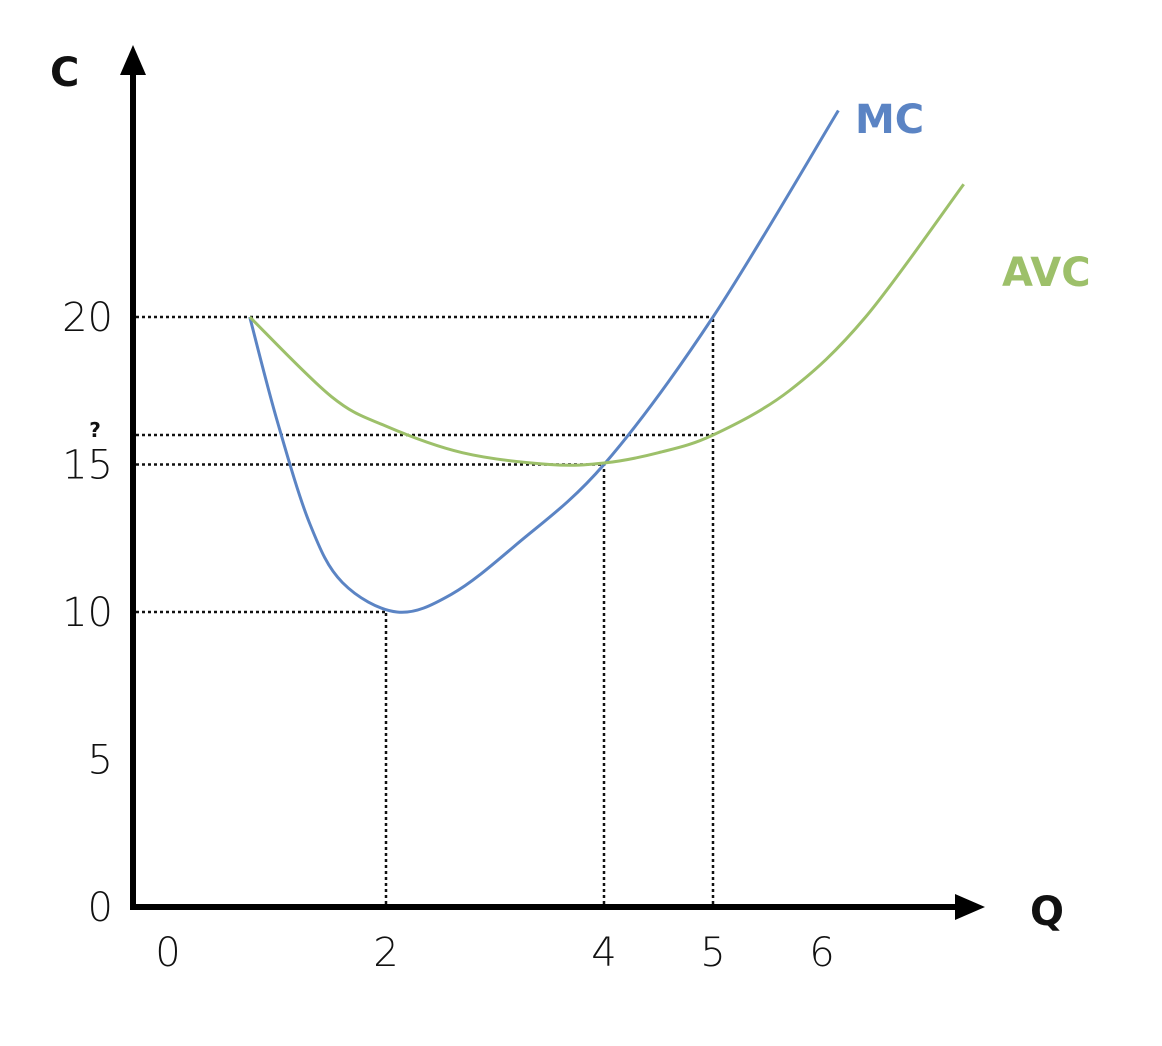 The height and width of the screenshot is (1046, 1162). I want to click on y-tick-label: 20, so click(87, 318).